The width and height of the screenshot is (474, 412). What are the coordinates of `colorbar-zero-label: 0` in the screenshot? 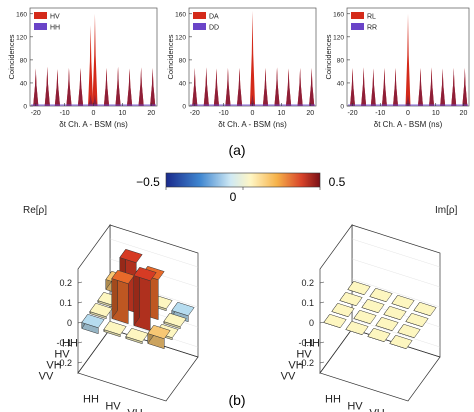 It's located at (233, 197).